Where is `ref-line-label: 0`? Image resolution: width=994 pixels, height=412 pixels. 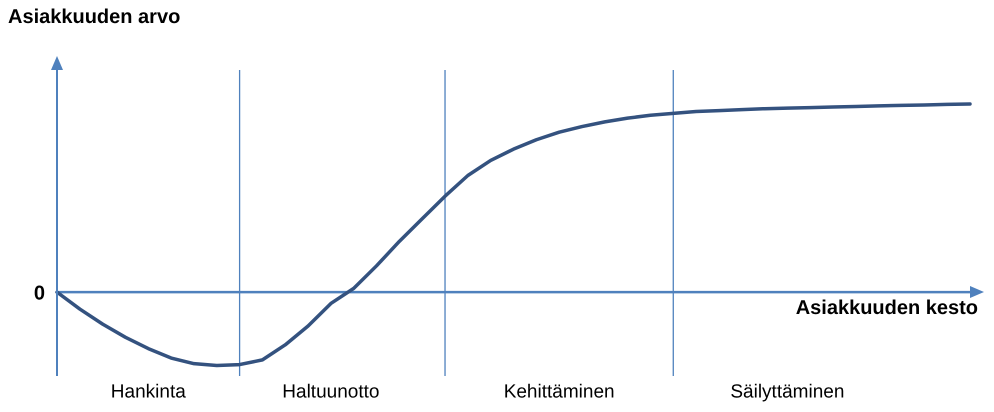
ref-line-label: 0 is located at coordinates (39, 293).